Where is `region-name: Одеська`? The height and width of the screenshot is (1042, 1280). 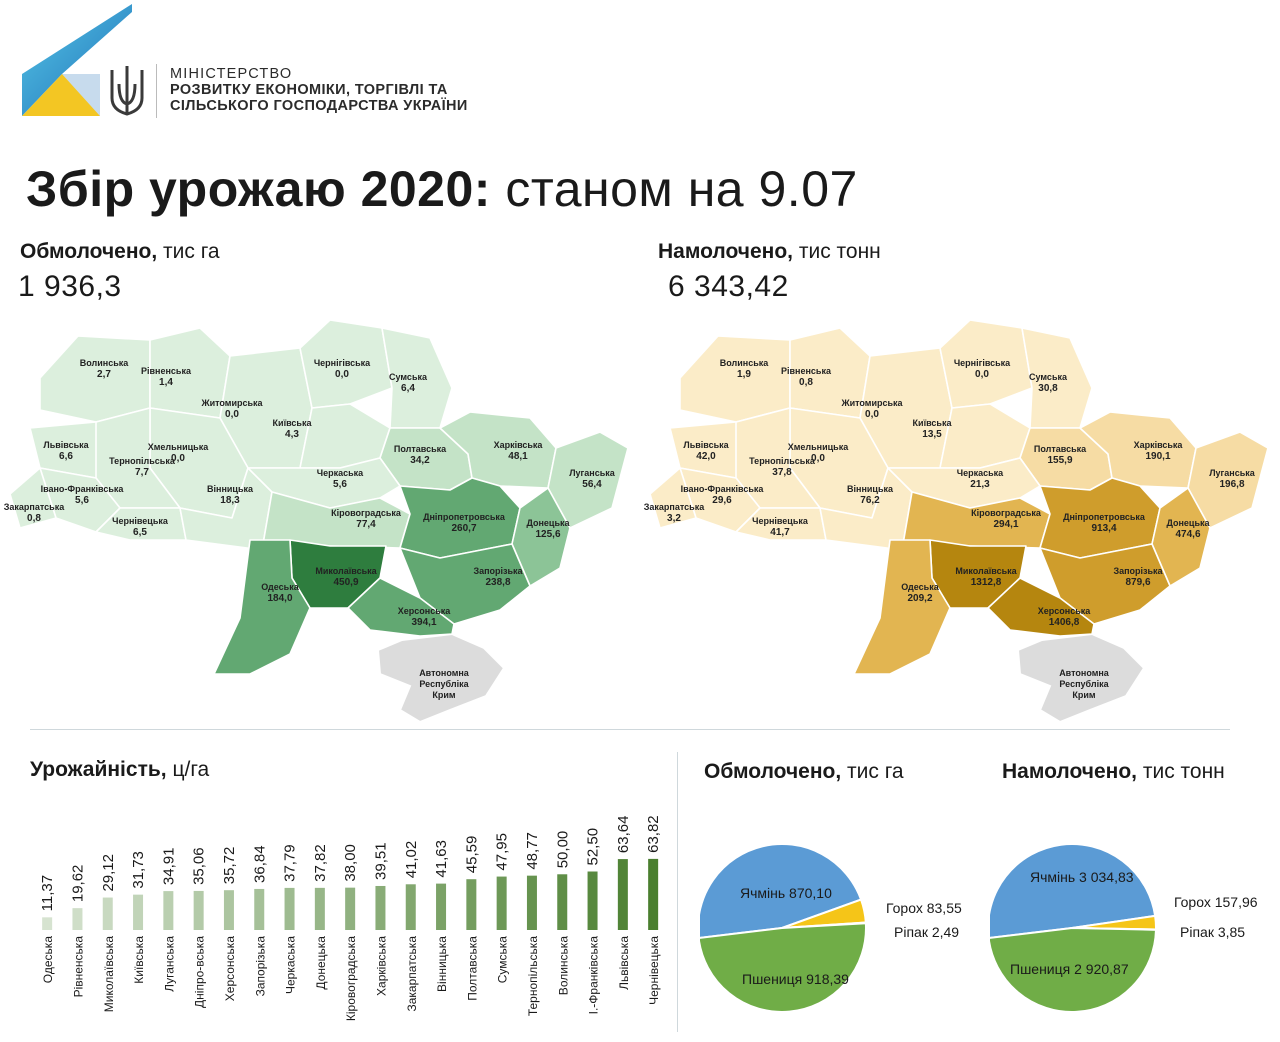 region-name: Одеська is located at coordinates (280, 587).